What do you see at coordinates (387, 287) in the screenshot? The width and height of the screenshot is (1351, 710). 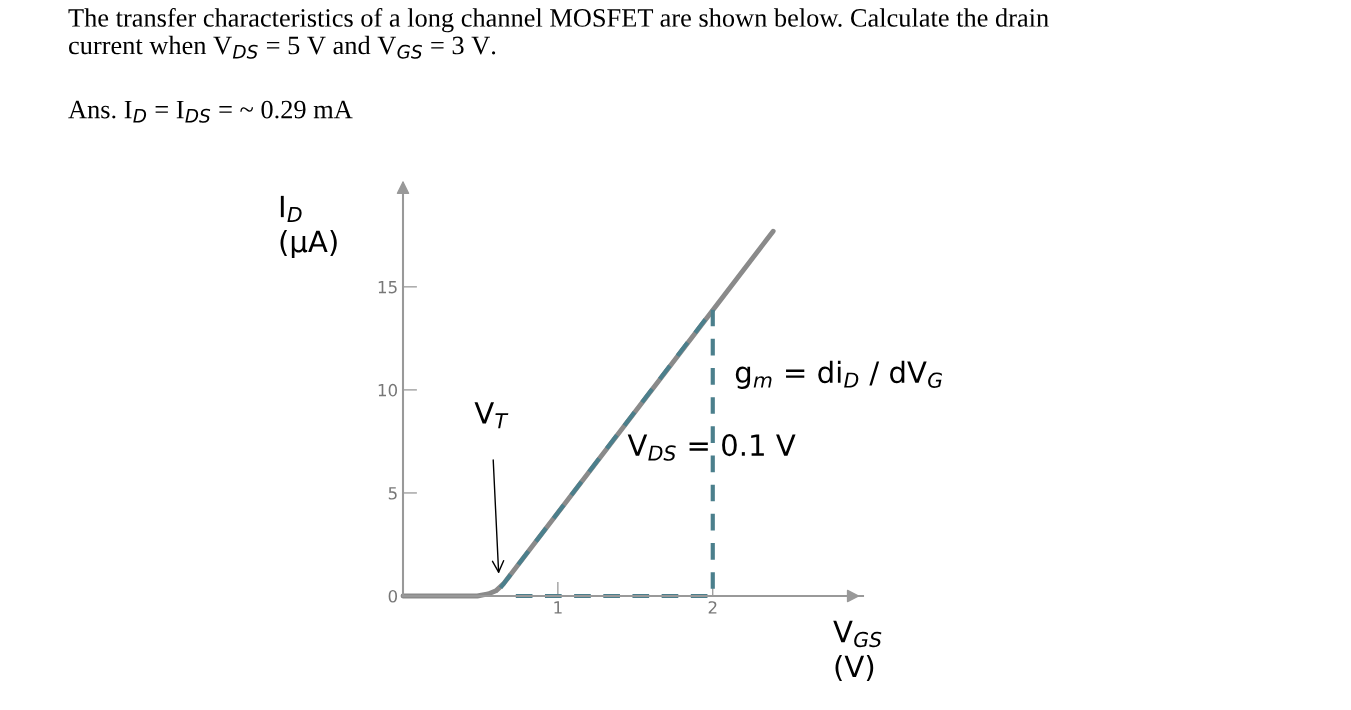 I see `y-tick-label: 15` at bounding box center [387, 287].